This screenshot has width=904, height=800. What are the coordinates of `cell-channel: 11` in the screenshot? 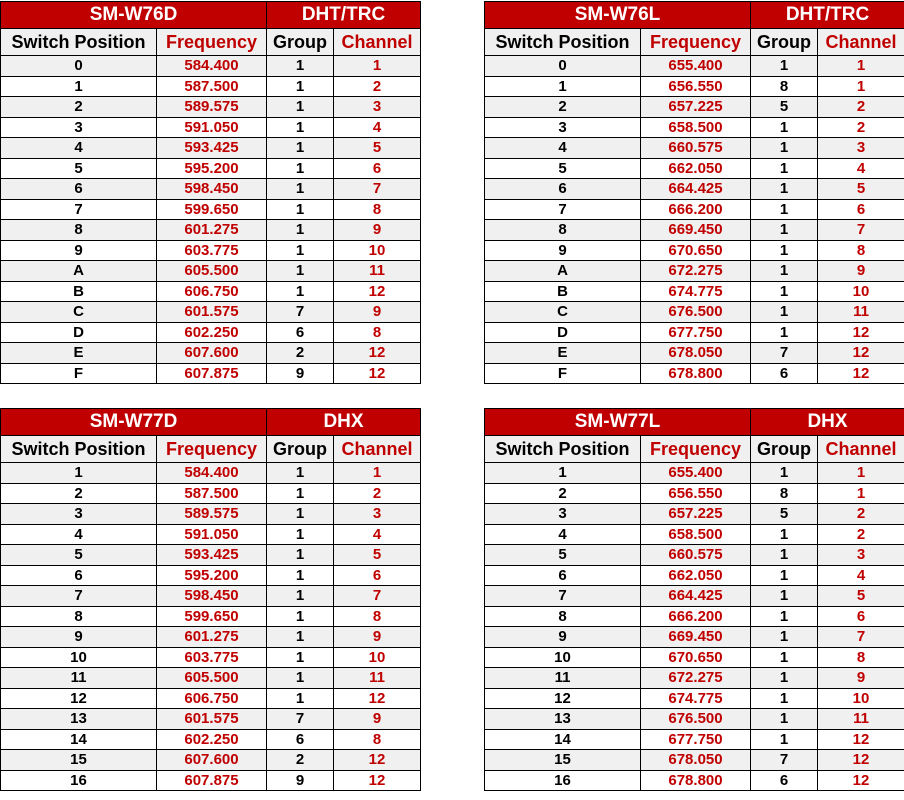 It's located at (860, 312).